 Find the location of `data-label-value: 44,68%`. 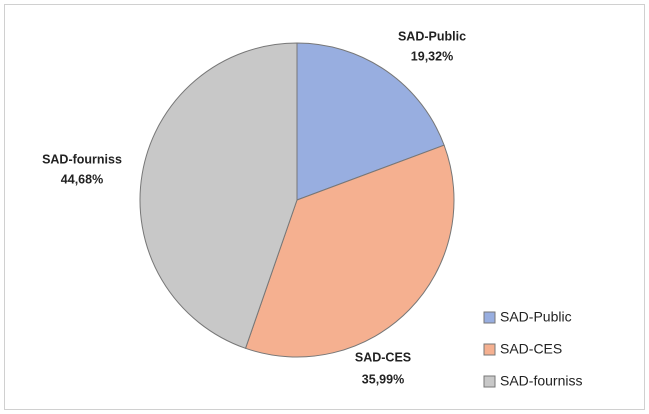

data-label-value: 44,68% is located at coordinates (82, 179).